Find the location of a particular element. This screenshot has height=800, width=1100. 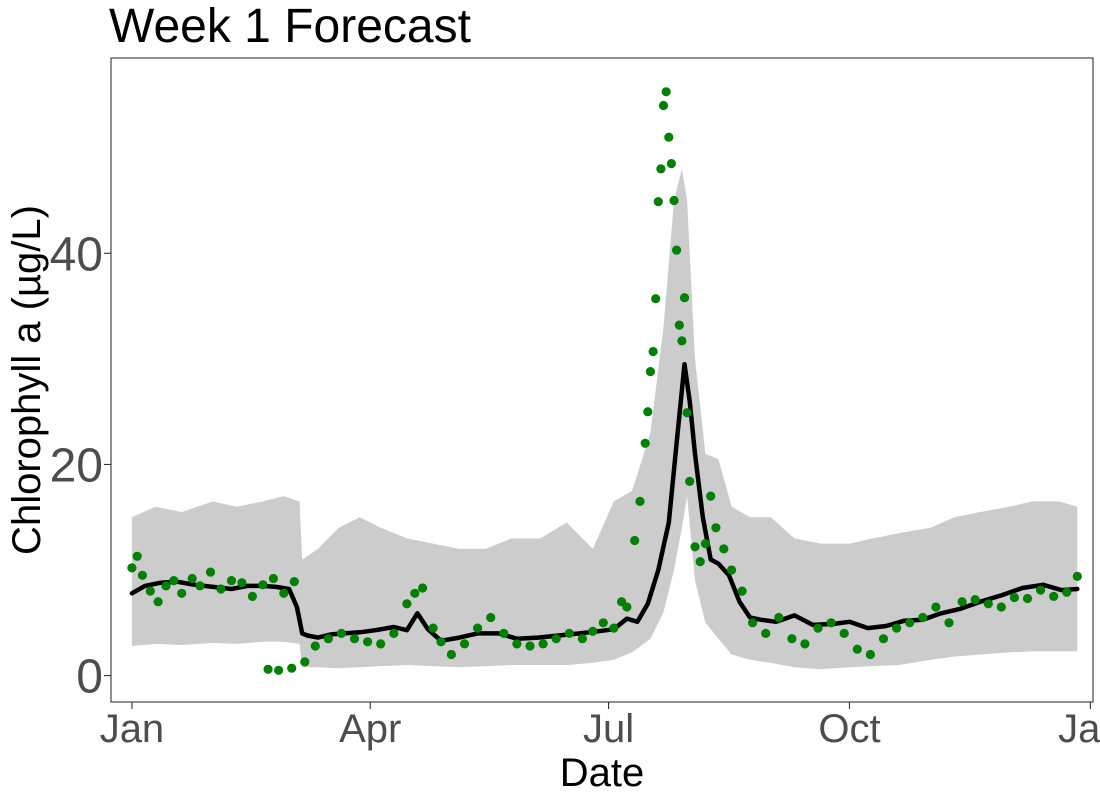

x-axis-ticks: Jan Apr Jul Oct Jan is located at coordinates (600, 726).